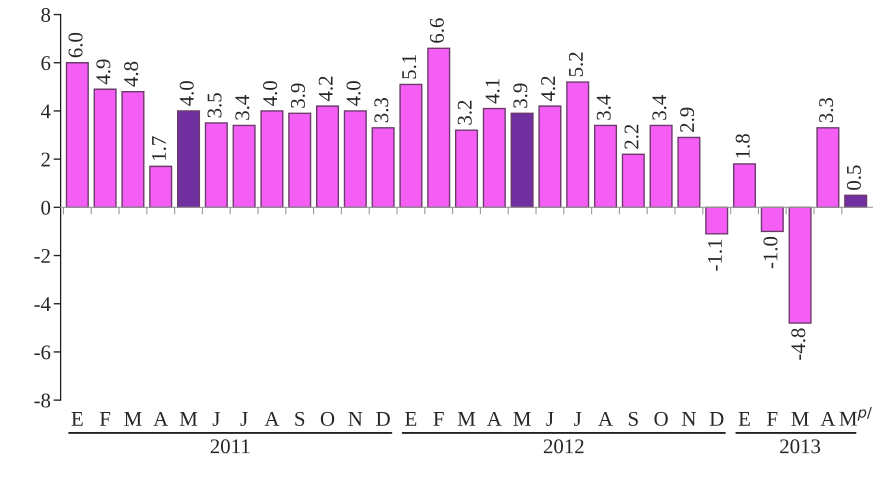 The width and height of the screenshot is (892, 485). What do you see at coordinates (230, 446) in the screenshot?
I see `text: 2011` at bounding box center [230, 446].